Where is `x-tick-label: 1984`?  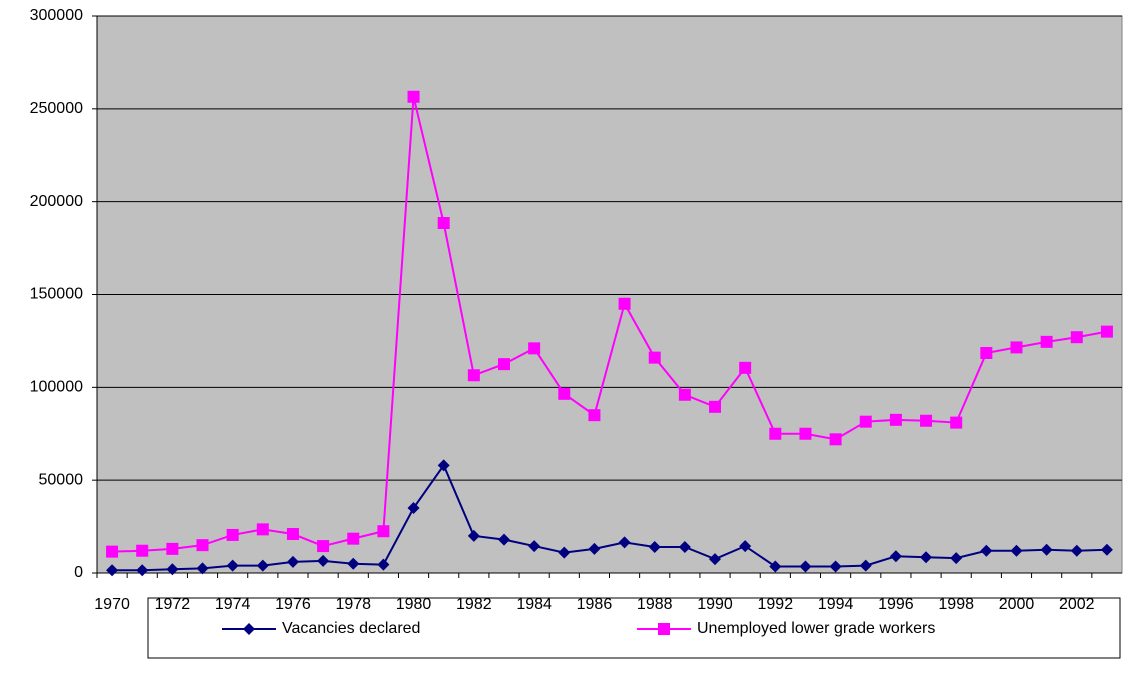 x-tick-label: 1984 is located at coordinates (534, 604).